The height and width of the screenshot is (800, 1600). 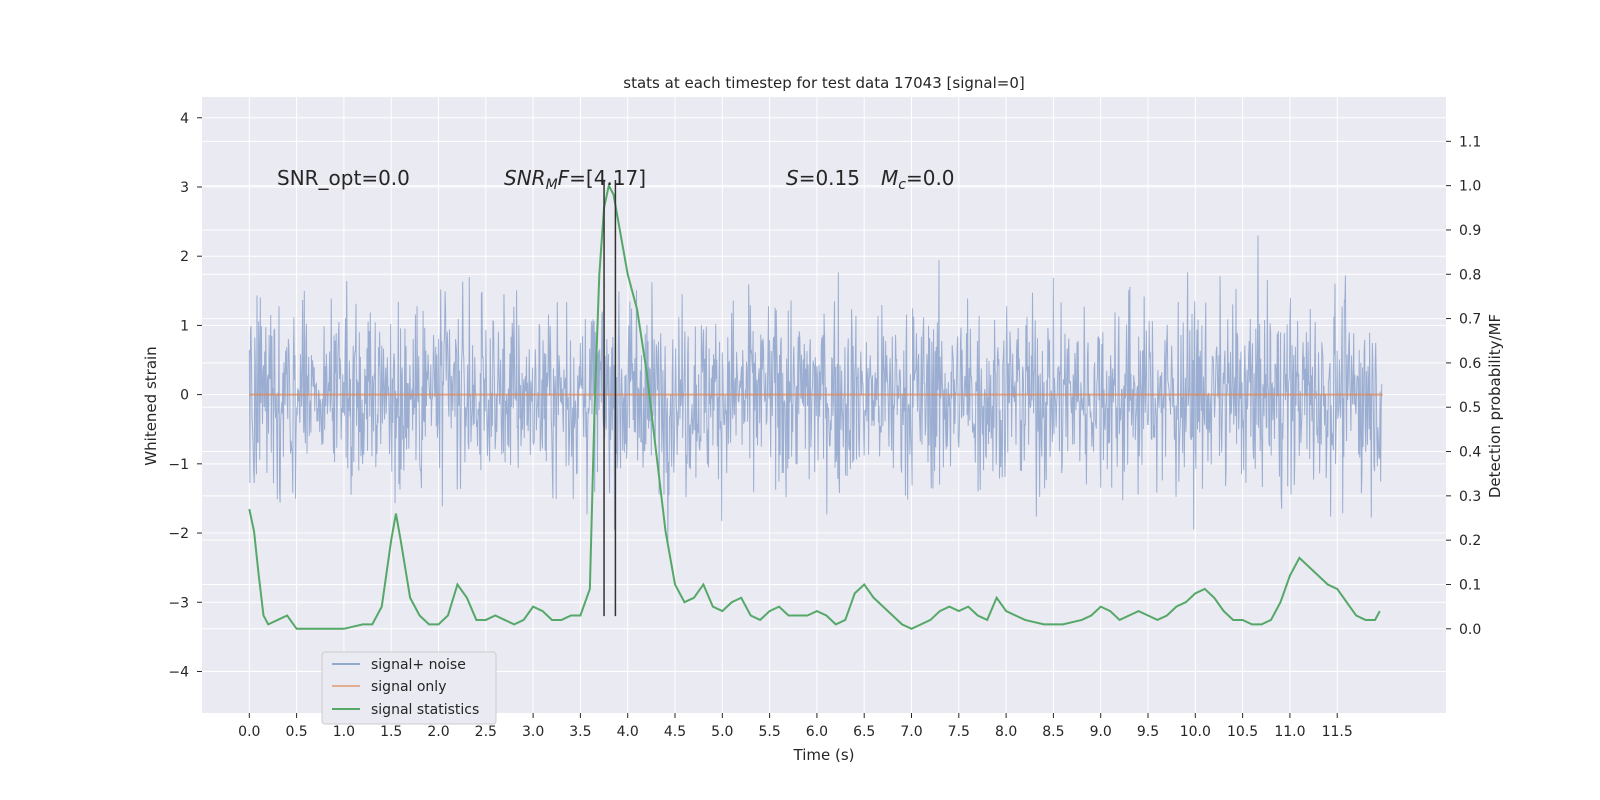 I want to click on x-tick-label: 5.0, so click(x=722, y=732).